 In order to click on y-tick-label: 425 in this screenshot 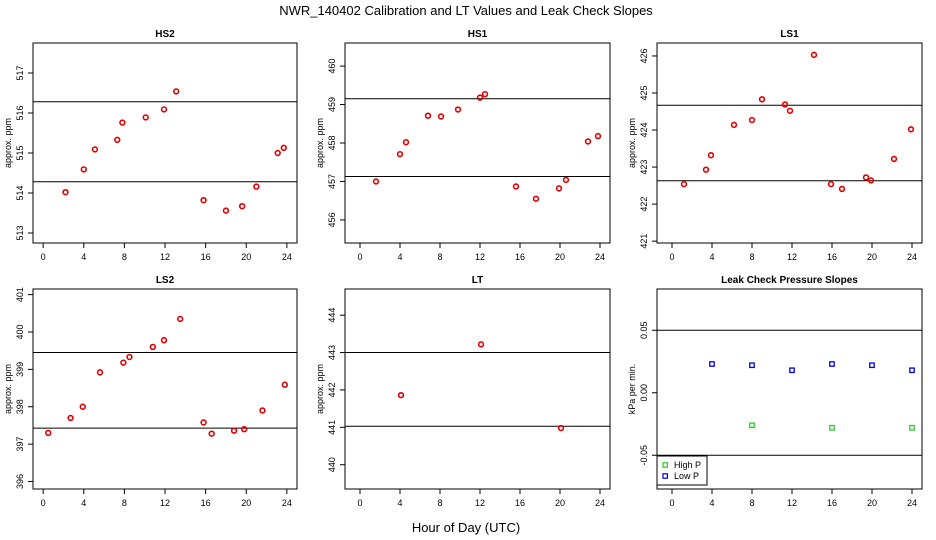, I will do `click(644, 92)`.